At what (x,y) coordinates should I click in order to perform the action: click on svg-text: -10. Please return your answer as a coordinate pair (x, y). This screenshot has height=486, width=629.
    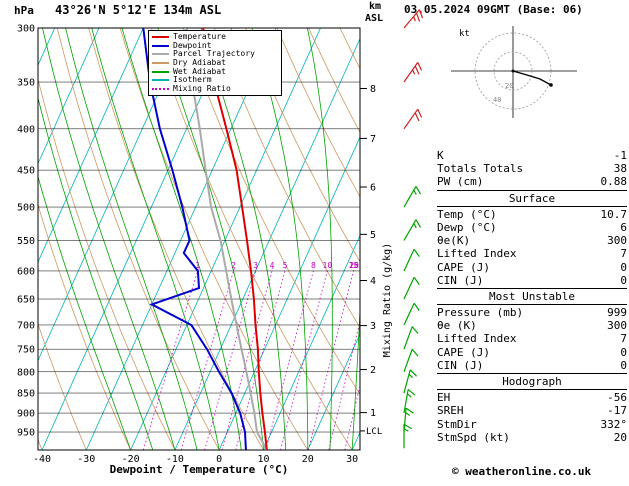
    Looking at the image, I should click on (175, 459).